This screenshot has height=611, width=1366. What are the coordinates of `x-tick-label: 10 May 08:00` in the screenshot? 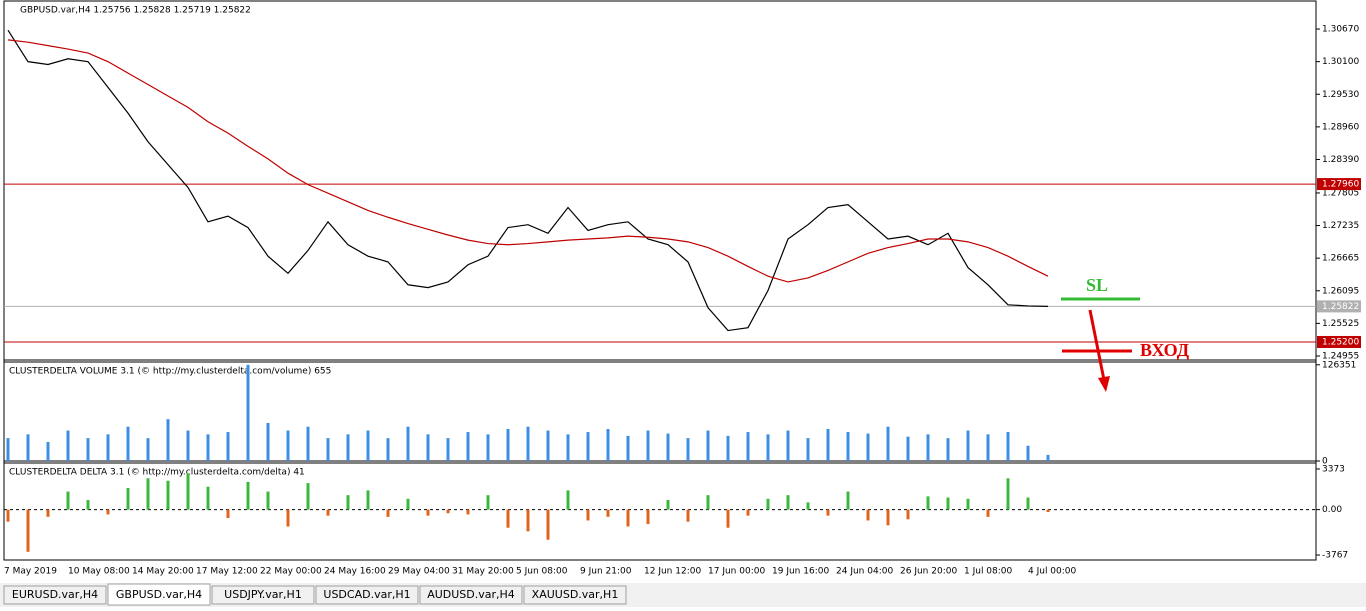 It's located at (99, 572).